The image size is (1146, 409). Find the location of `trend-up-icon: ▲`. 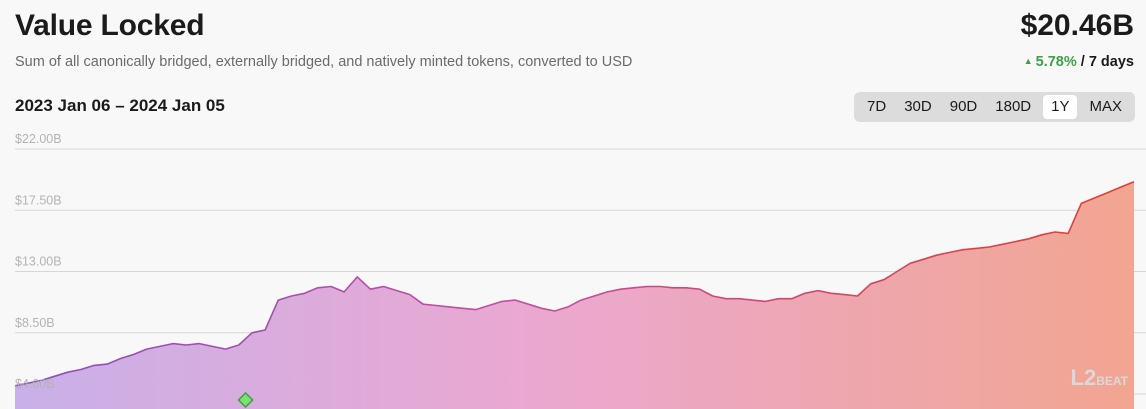

trend-up-icon: ▲ is located at coordinates (1028, 61).